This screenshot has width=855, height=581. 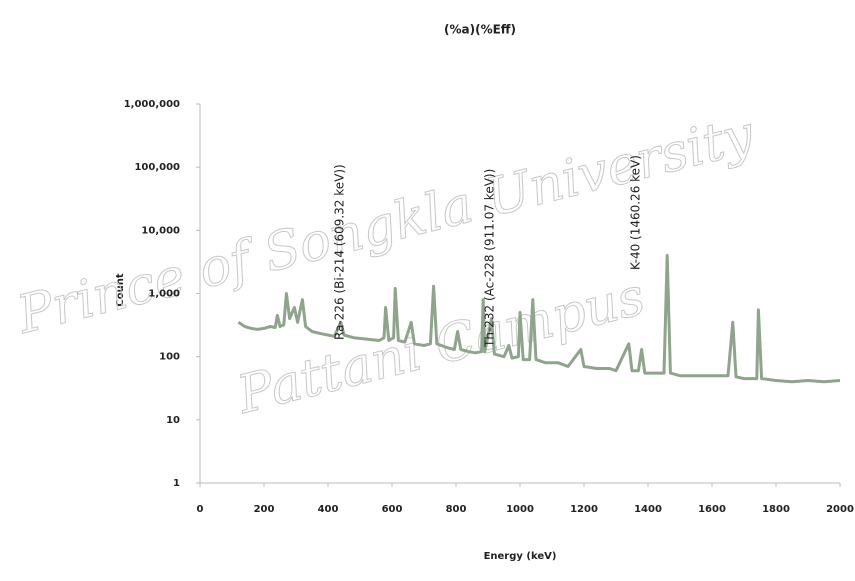 What do you see at coordinates (120, 289) in the screenshot?
I see `y-axis-label: Count` at bounding box center [120, 289].